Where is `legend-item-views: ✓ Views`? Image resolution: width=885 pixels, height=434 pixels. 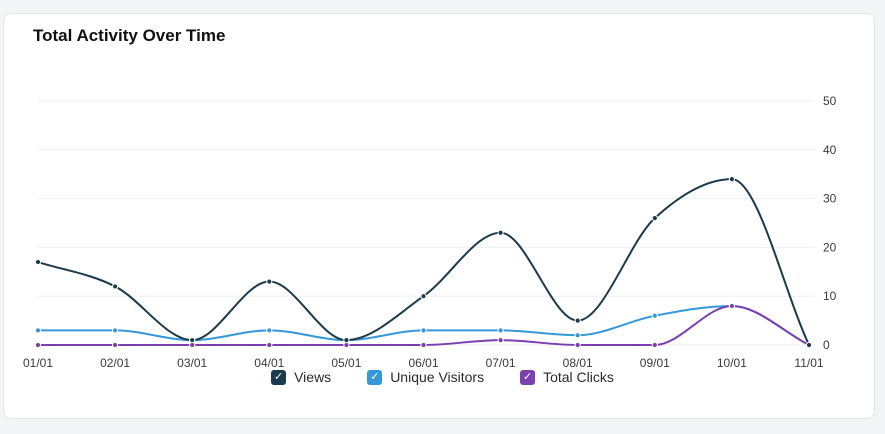
legend-item-views: ✓ Views is located at coordinates (301, 377).